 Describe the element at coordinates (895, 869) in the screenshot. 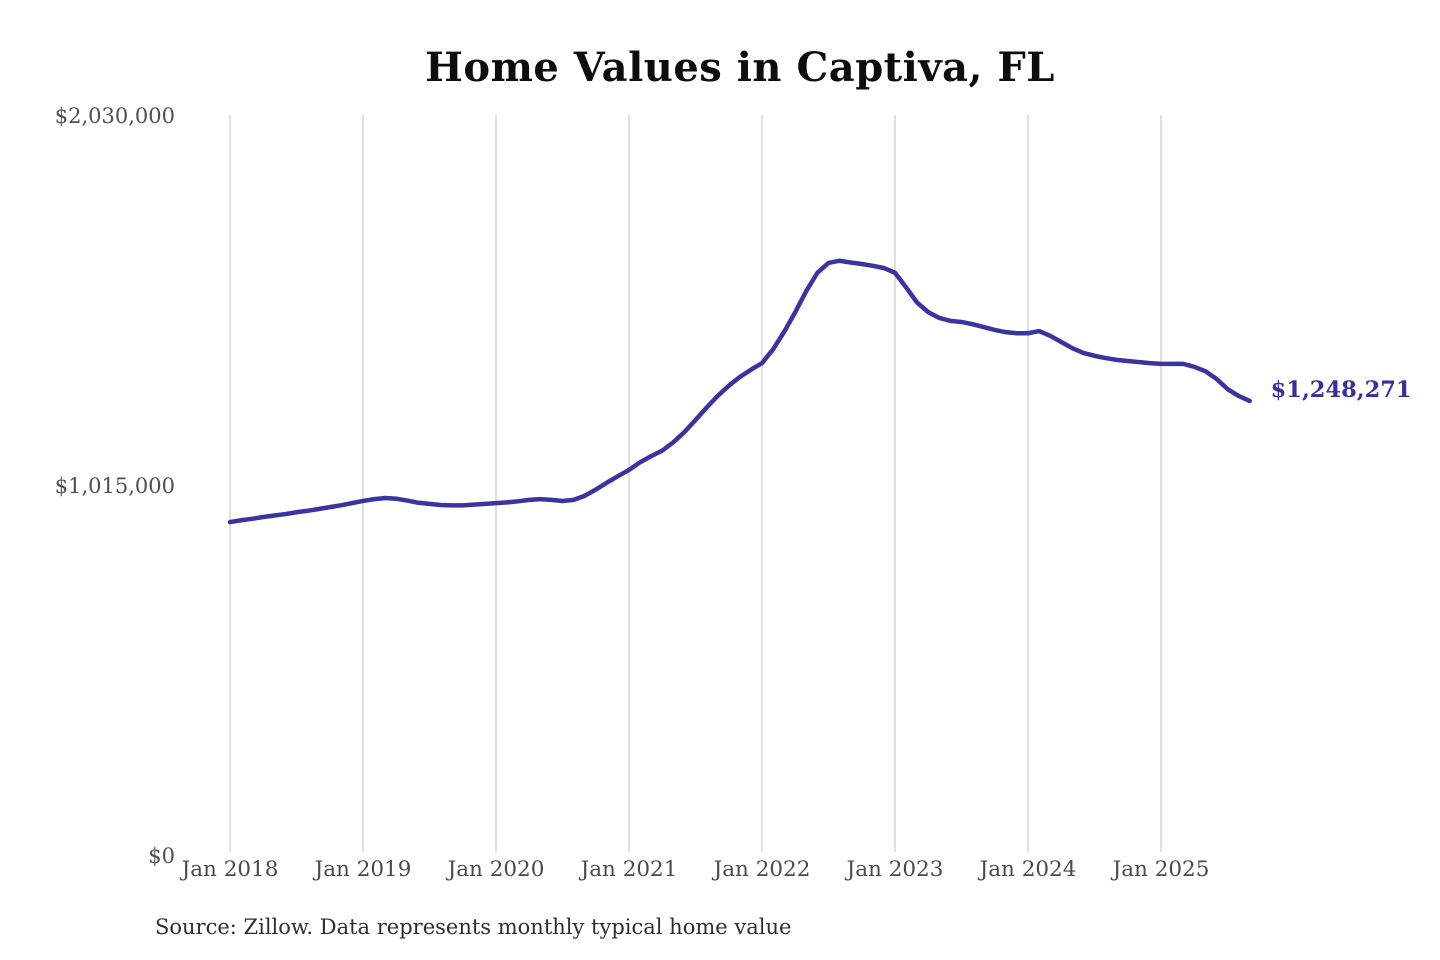

I see `x-tick-label: Jan 2023` at that location.